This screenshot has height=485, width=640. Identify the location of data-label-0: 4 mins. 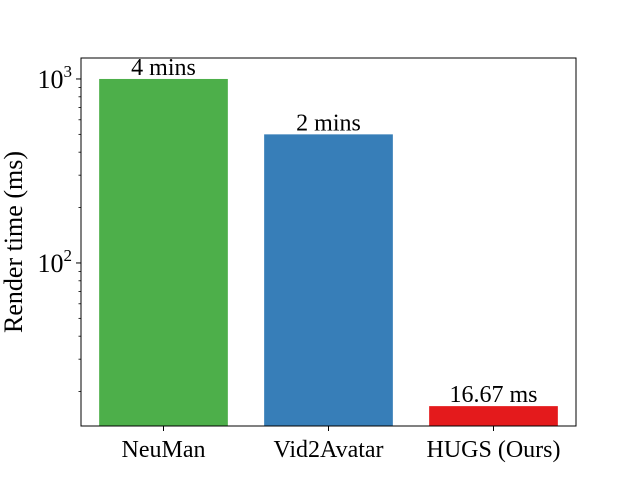
(163, 68).